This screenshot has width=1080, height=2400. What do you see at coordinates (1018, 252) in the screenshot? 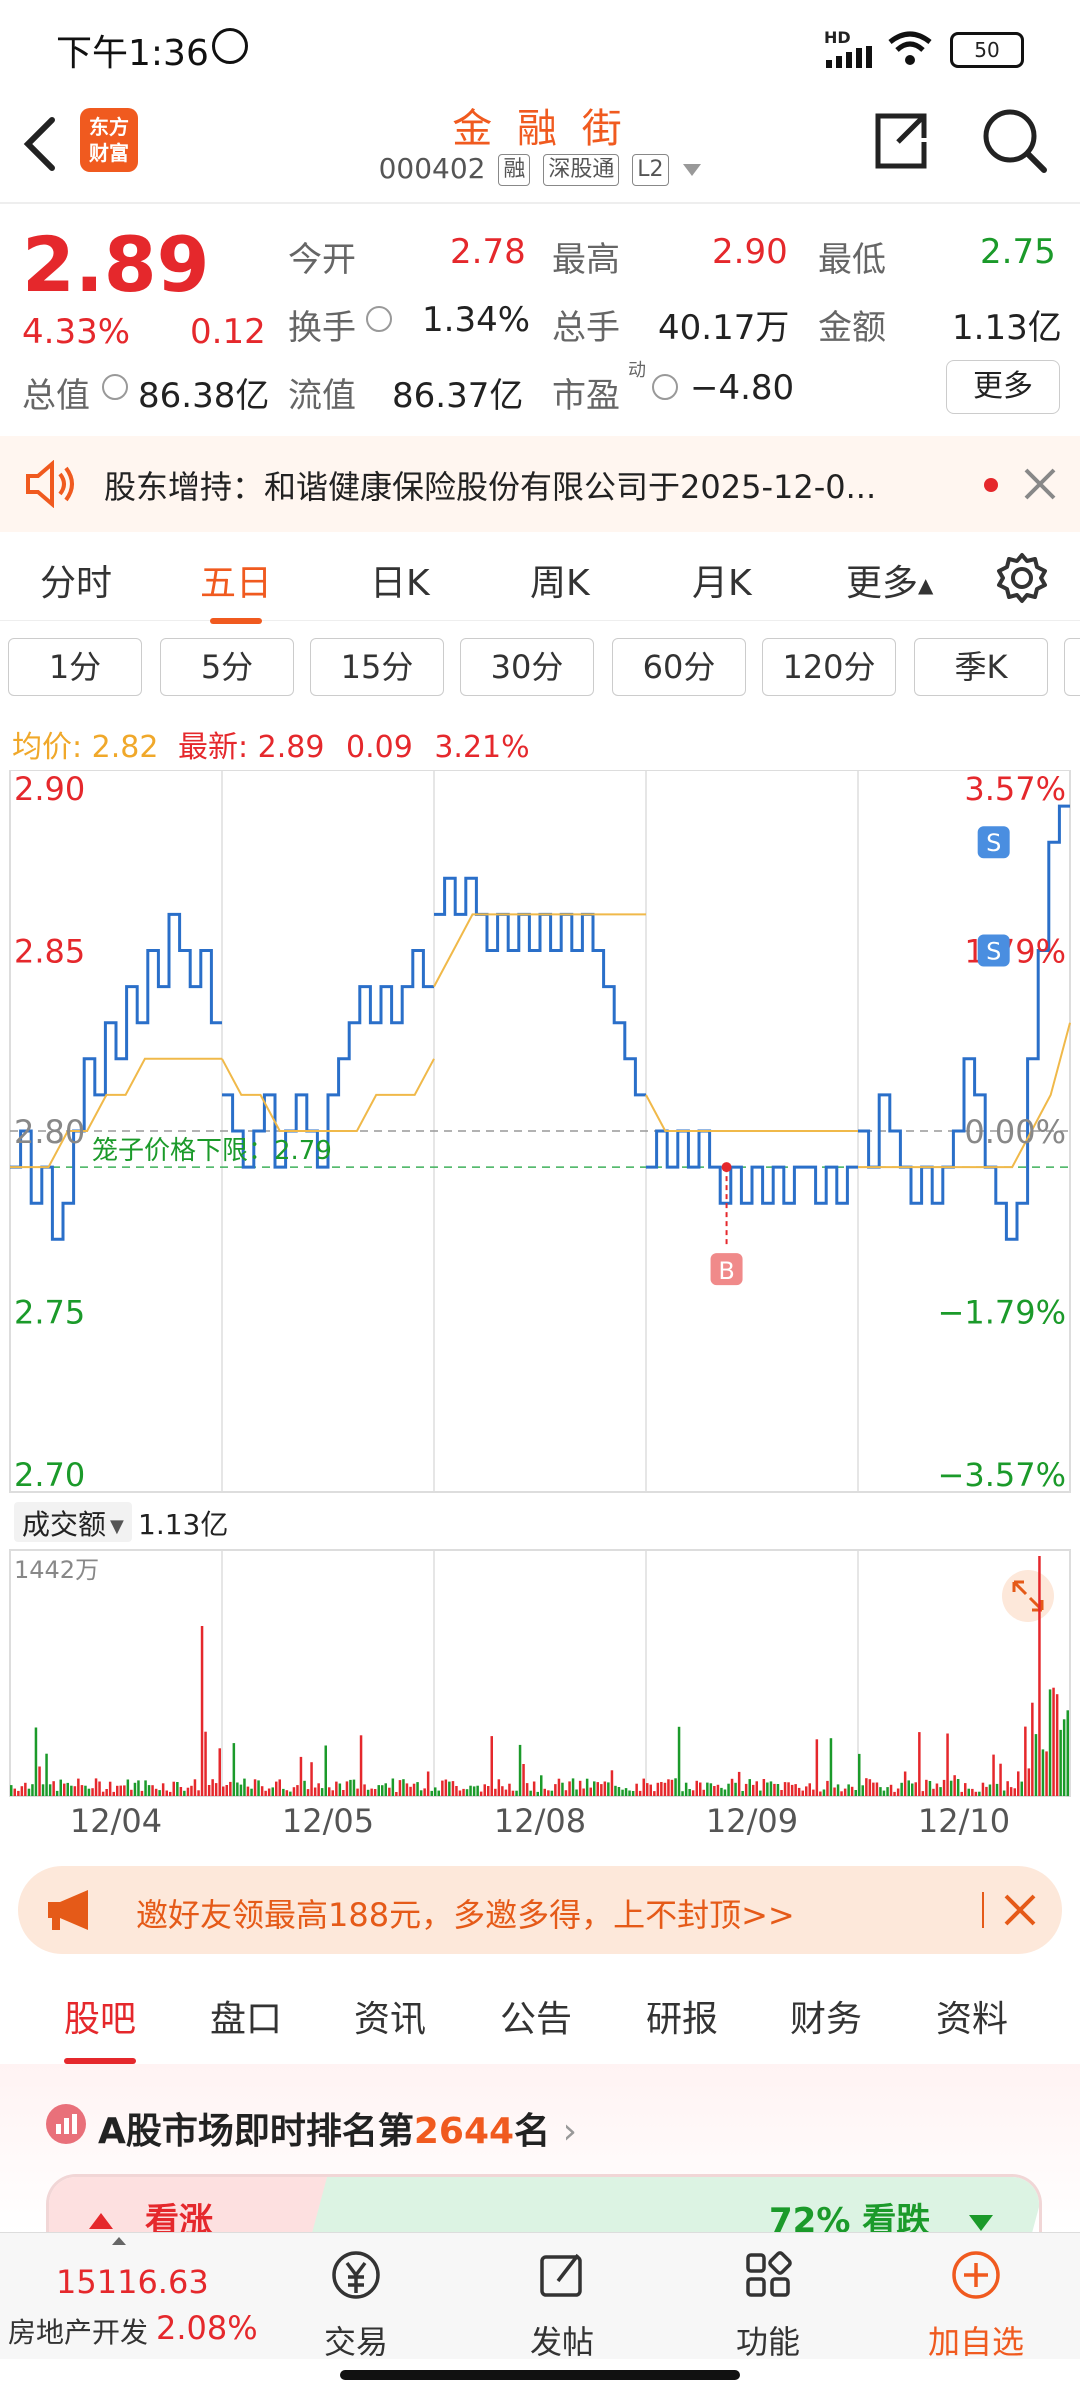
I see `low-value: 2.75` at bounding box center [1018, 252].